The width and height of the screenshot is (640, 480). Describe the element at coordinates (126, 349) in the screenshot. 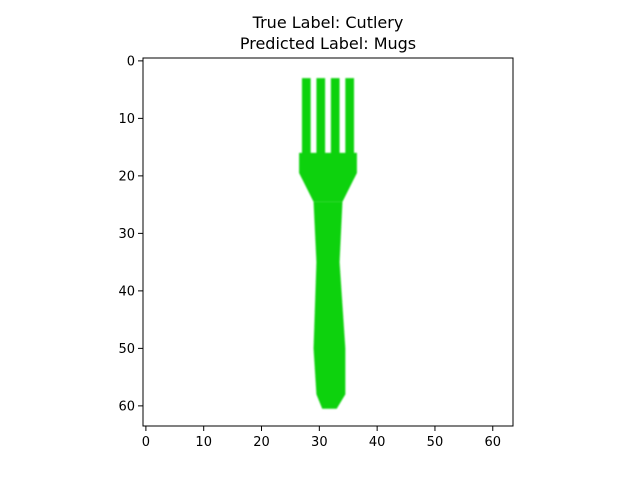

I see `y-tick-label: 50` at that location.